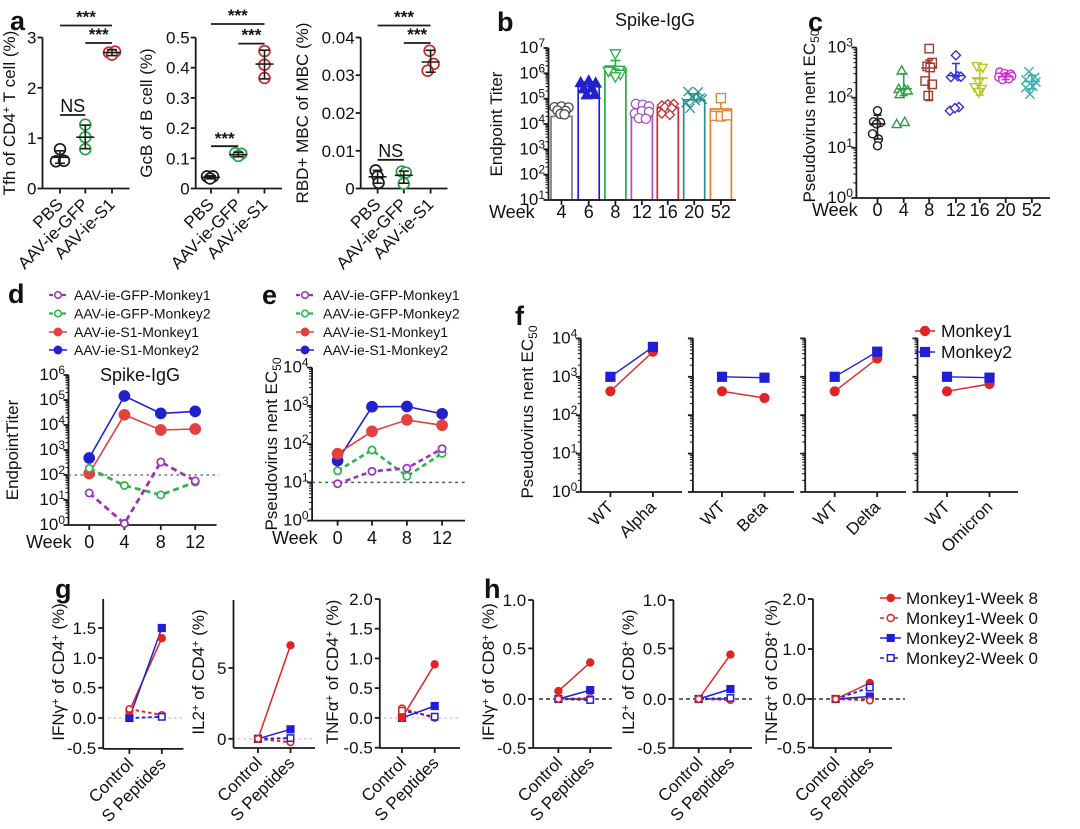 This screenshot has height=829, width=1080. Describe the element at coordinates (694, 212) in the screenshot. I see `svg-text: 20` at that location.